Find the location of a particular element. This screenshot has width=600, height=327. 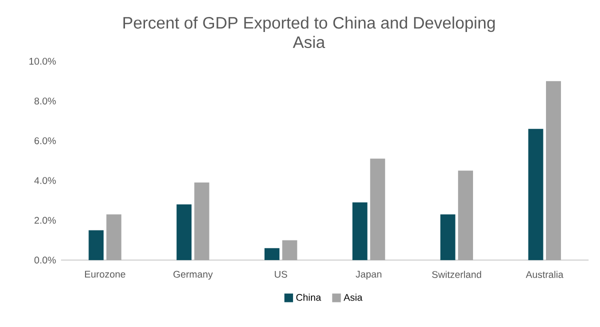

x-tick-label: Australia is located at coordinates (545, 274).